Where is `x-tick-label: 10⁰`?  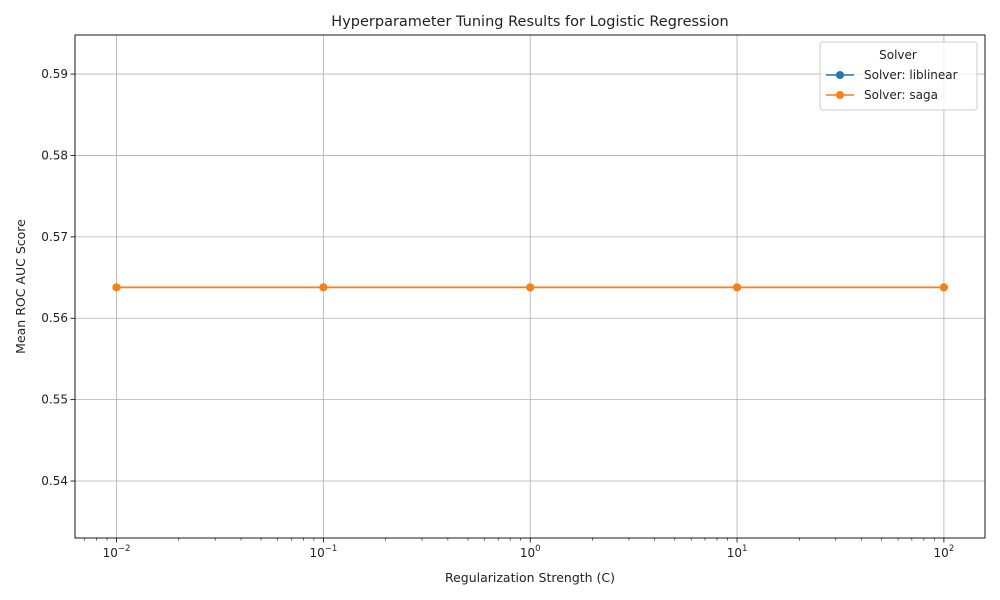 x-tick-label: 10⁰ is located at coordinates (530, 552).